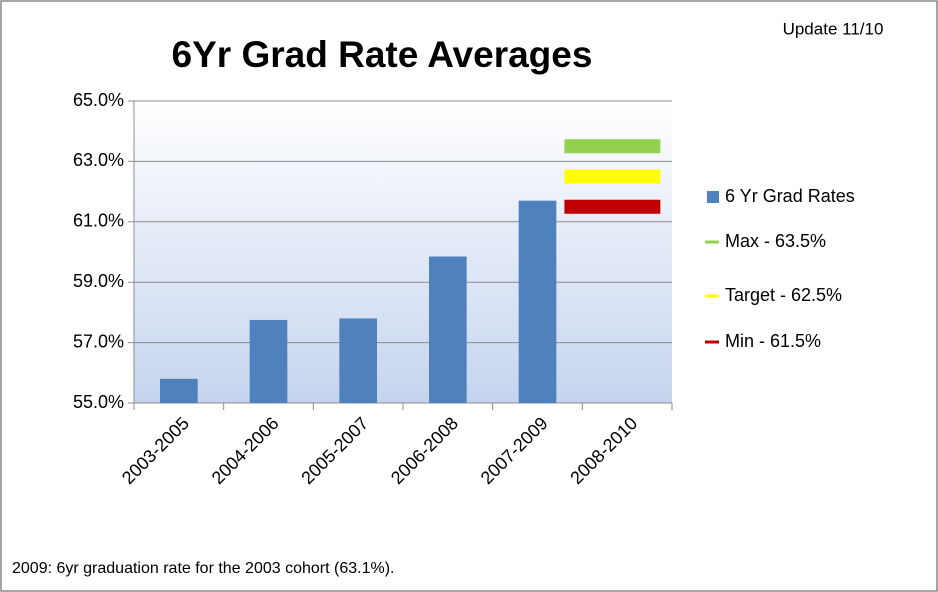 This screenshot has height=592, width=938. Describe the element at coordinates (98, 341) in the screenshot. I see `y-tick-label: 57.0%` at that location.